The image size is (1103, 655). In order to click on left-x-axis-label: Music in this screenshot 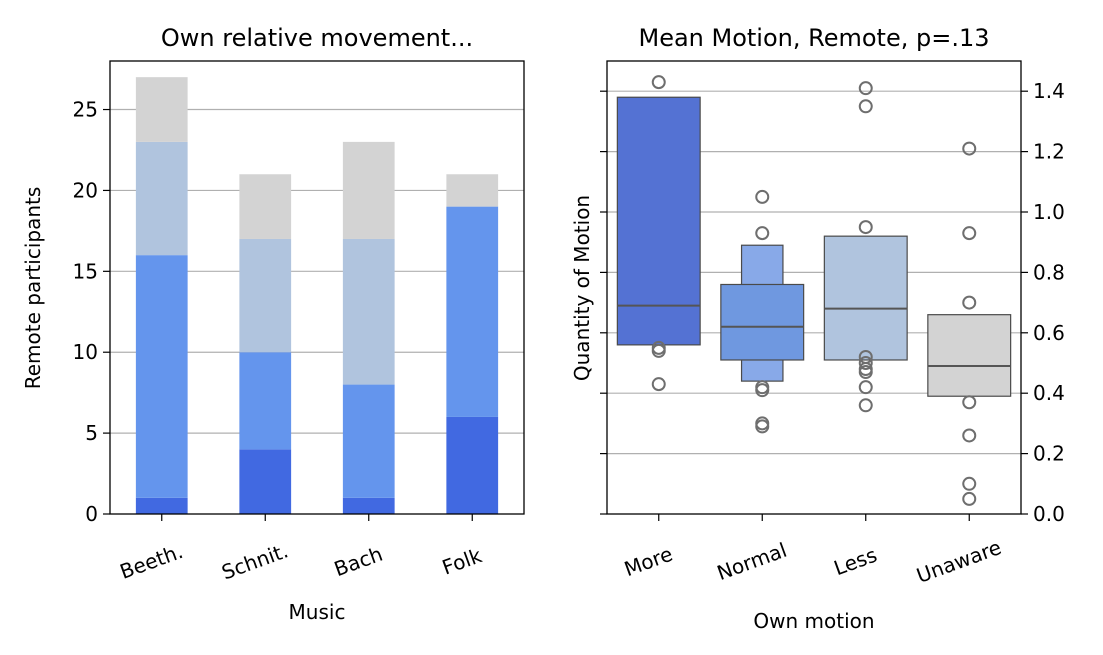, I will do `click(317, 612)`.